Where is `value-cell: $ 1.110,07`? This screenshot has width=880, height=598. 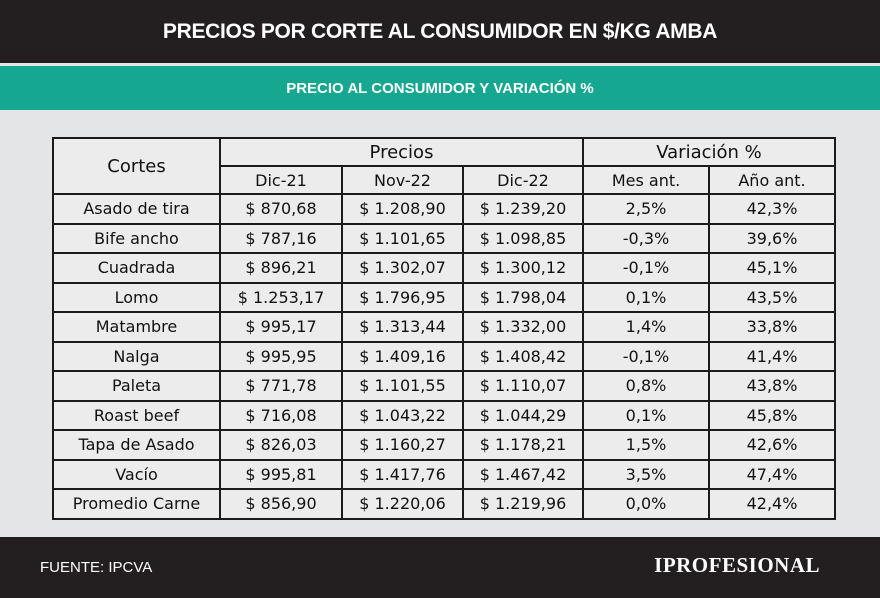
value-cell: $ 1.110,07 is located at coordinates (523, 386).